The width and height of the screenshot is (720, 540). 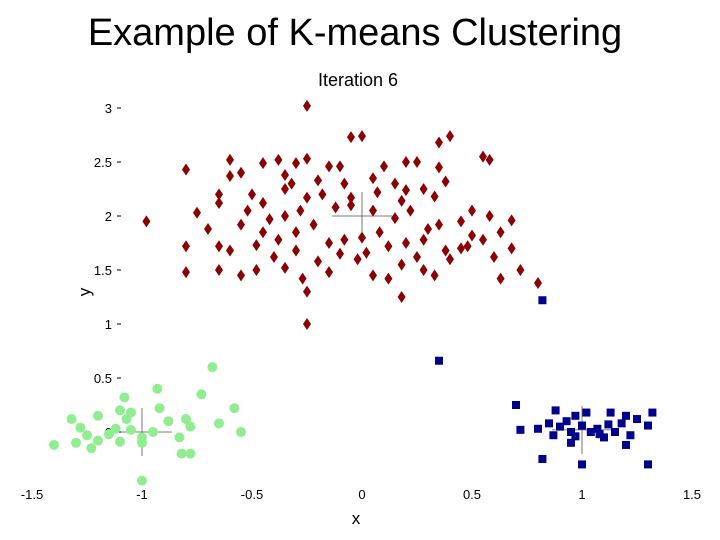 What do you see at coordinates (361, 494) in the screenshot?
I see `x-axis: -2-1.5-1-0.500.511.52` at bounding box center [361, 494].